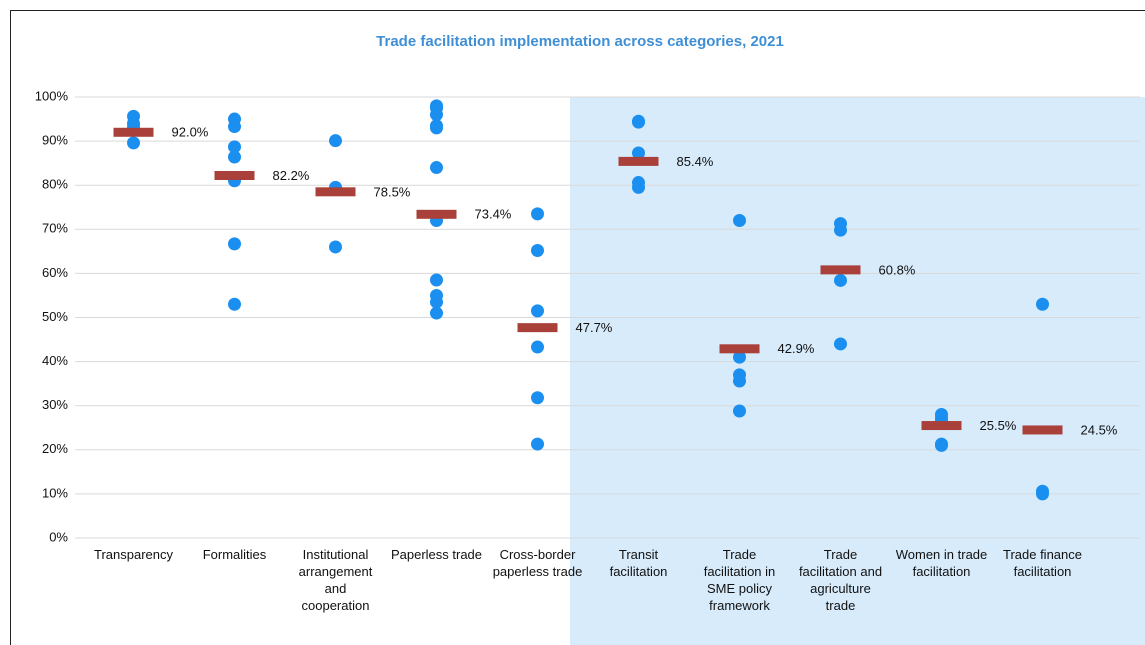  I want to click on x-tick-line: Paperless trade, so click(436, 554).